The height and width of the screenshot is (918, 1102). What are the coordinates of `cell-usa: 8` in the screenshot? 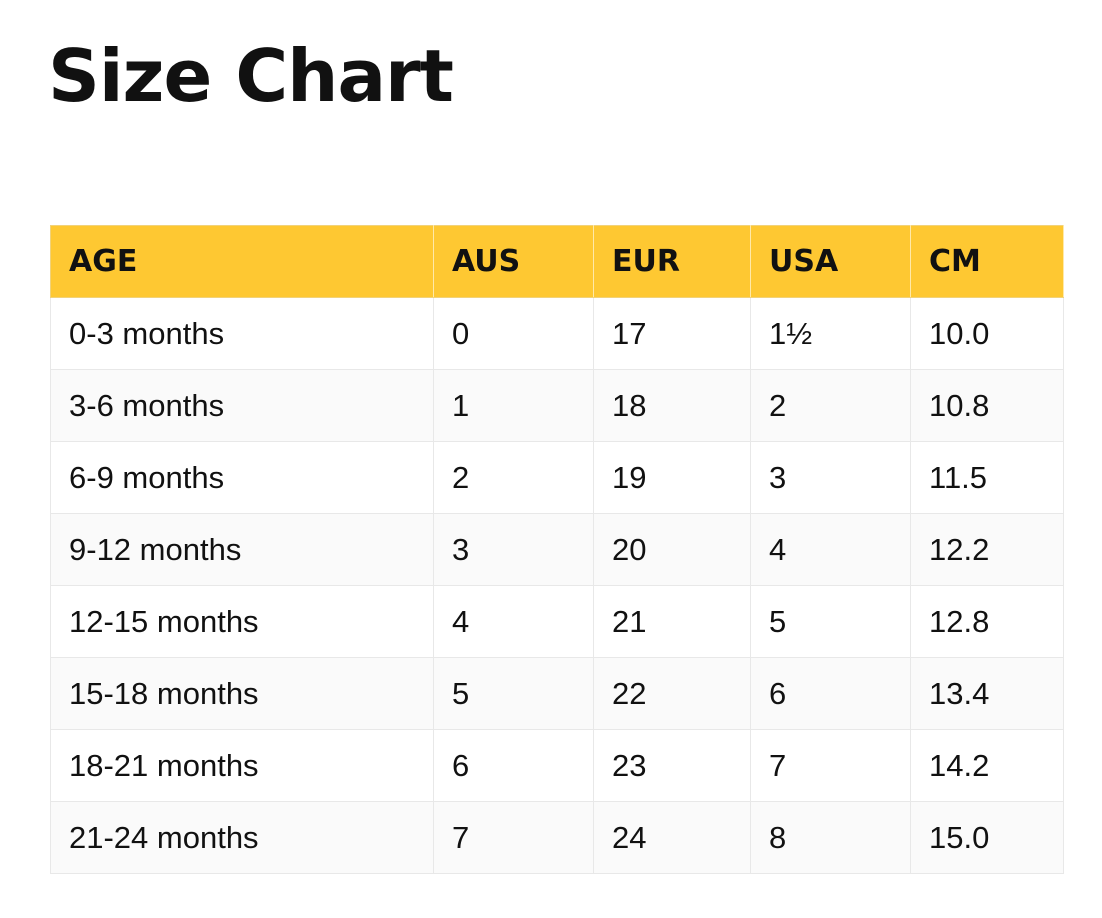 It's located at (830, 837).